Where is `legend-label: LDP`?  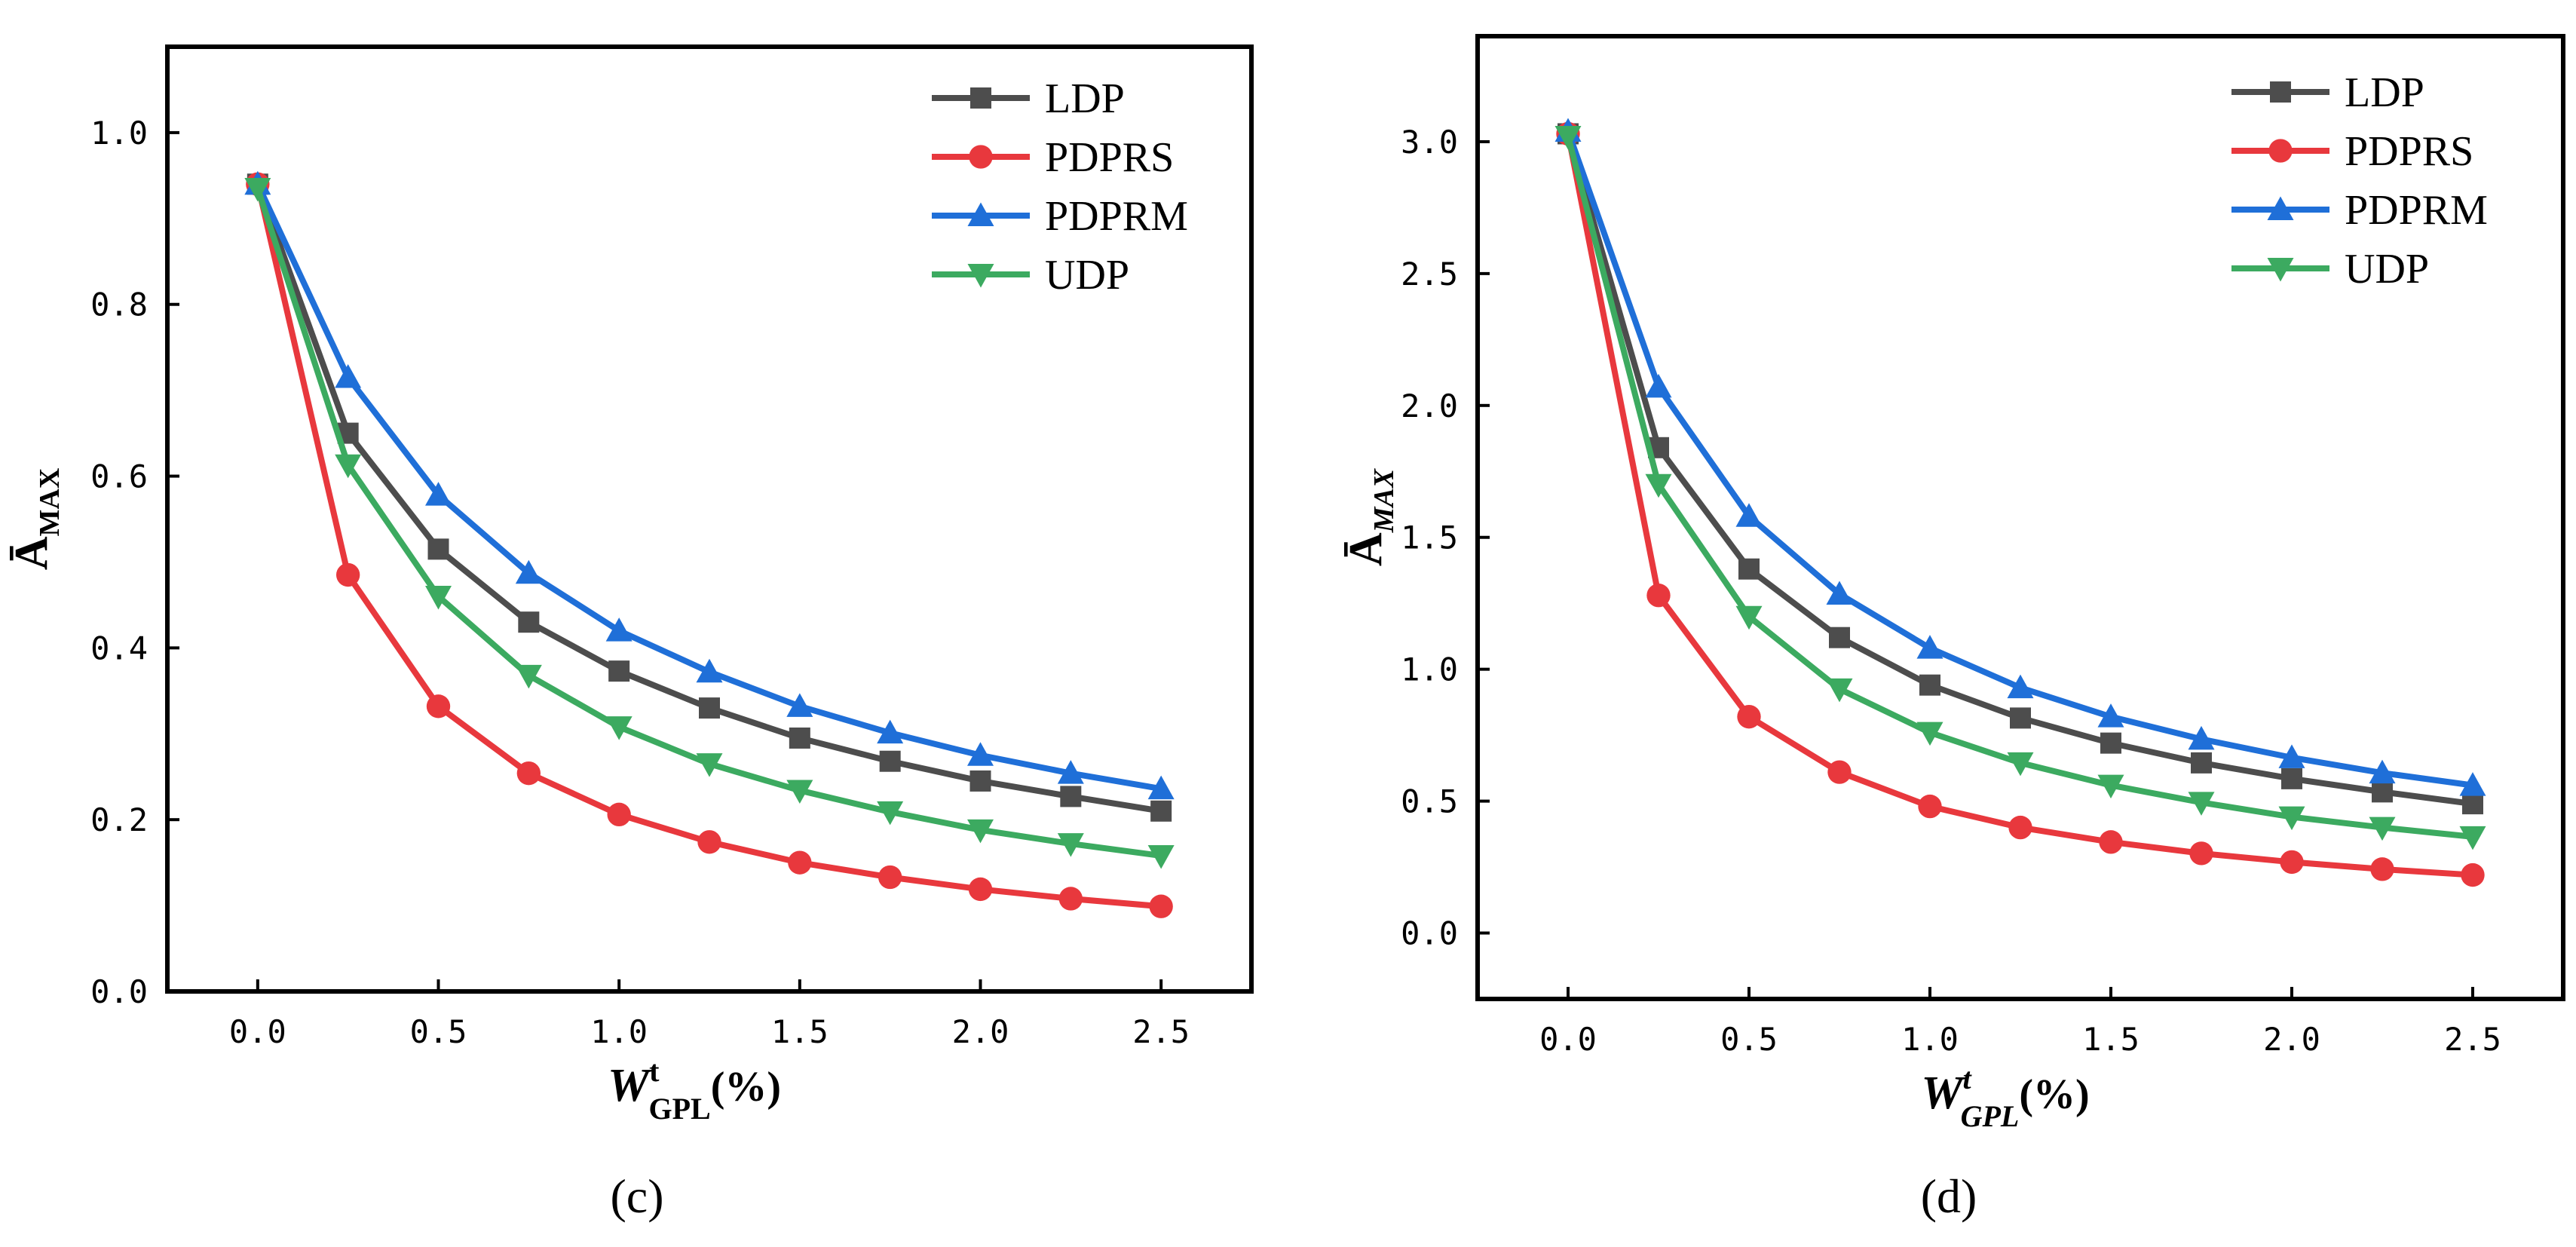
legend-label: LDP is located at coordinates (1085, 98).